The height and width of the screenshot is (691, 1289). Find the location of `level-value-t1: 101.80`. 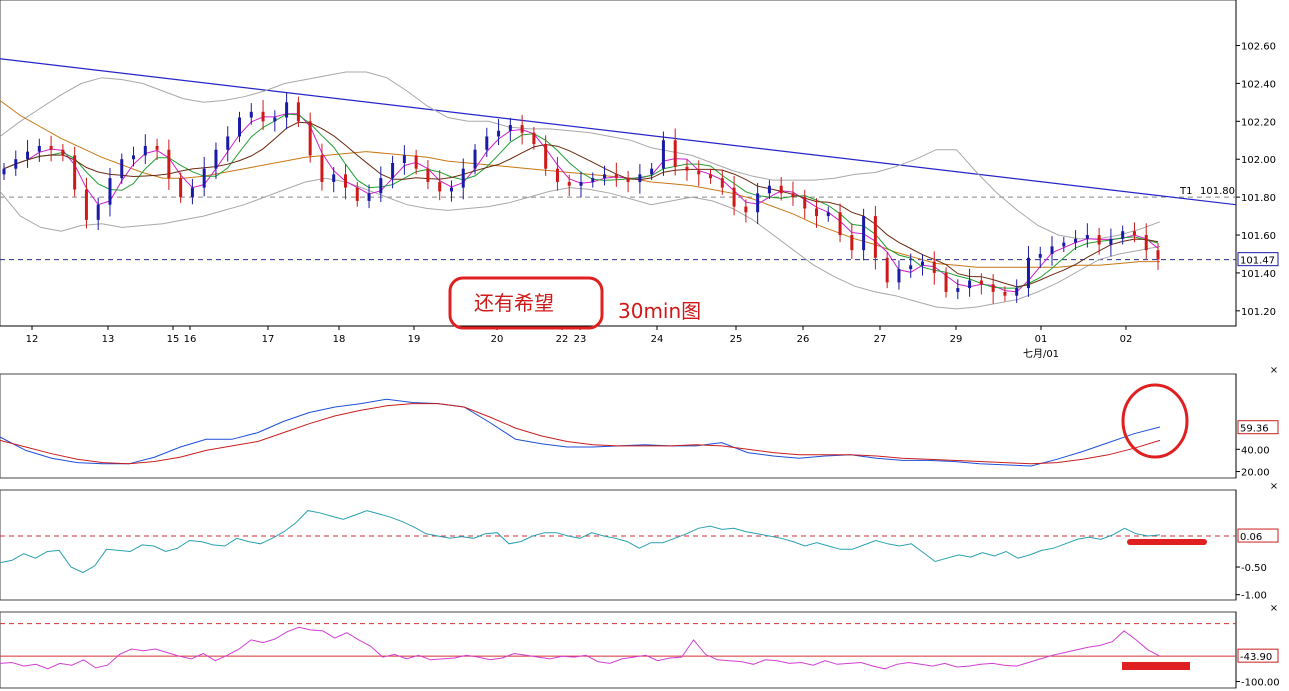

level-value-t1: 101.80 is located at coordinates (1217, 191).